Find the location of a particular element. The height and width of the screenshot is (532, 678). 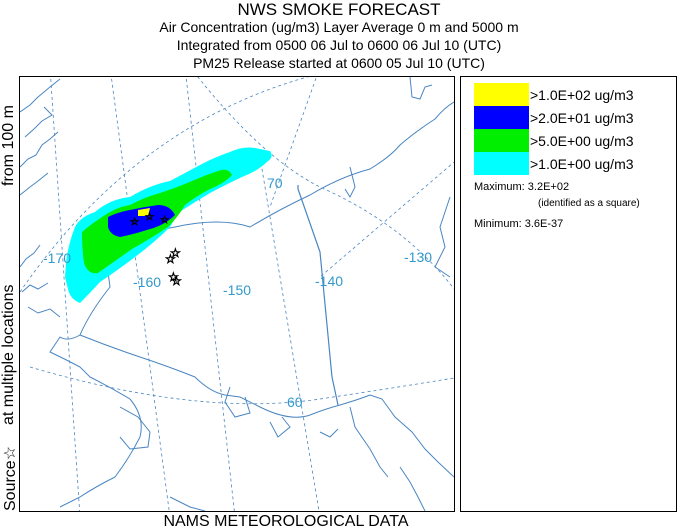

lat-label: 60 is located at coordinates (295, 402).